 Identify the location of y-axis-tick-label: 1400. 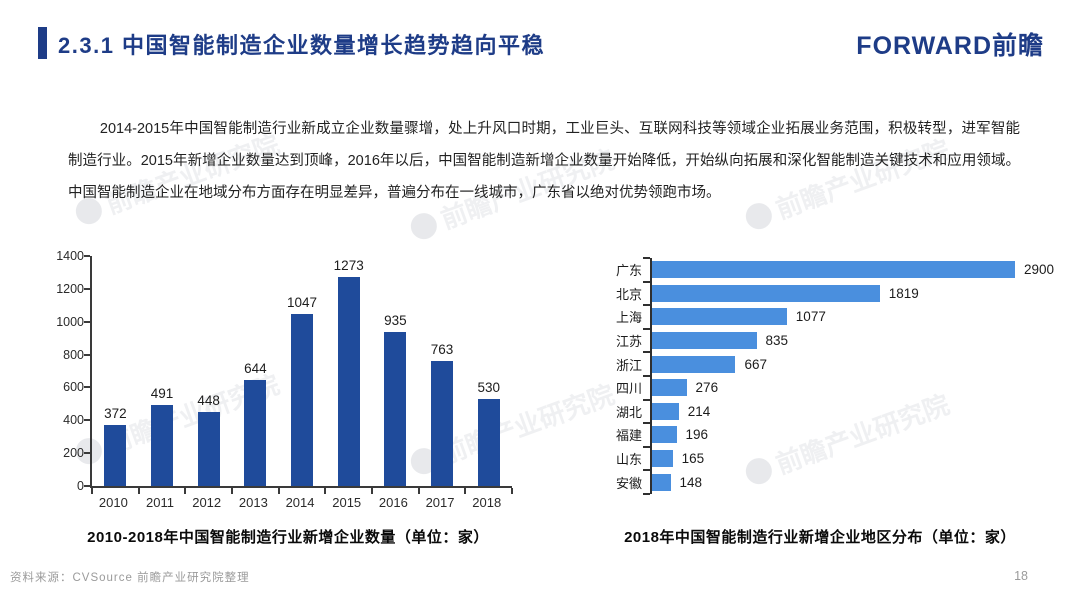
(70, 256).